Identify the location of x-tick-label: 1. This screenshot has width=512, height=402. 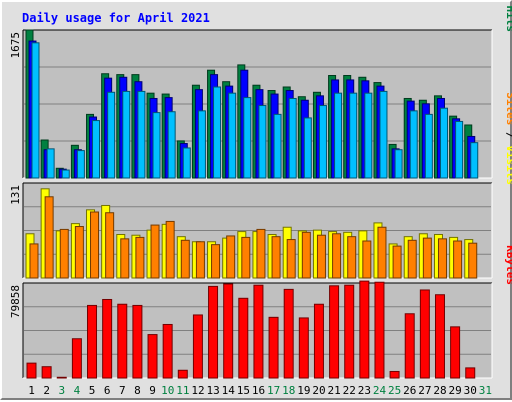
(31, 390).